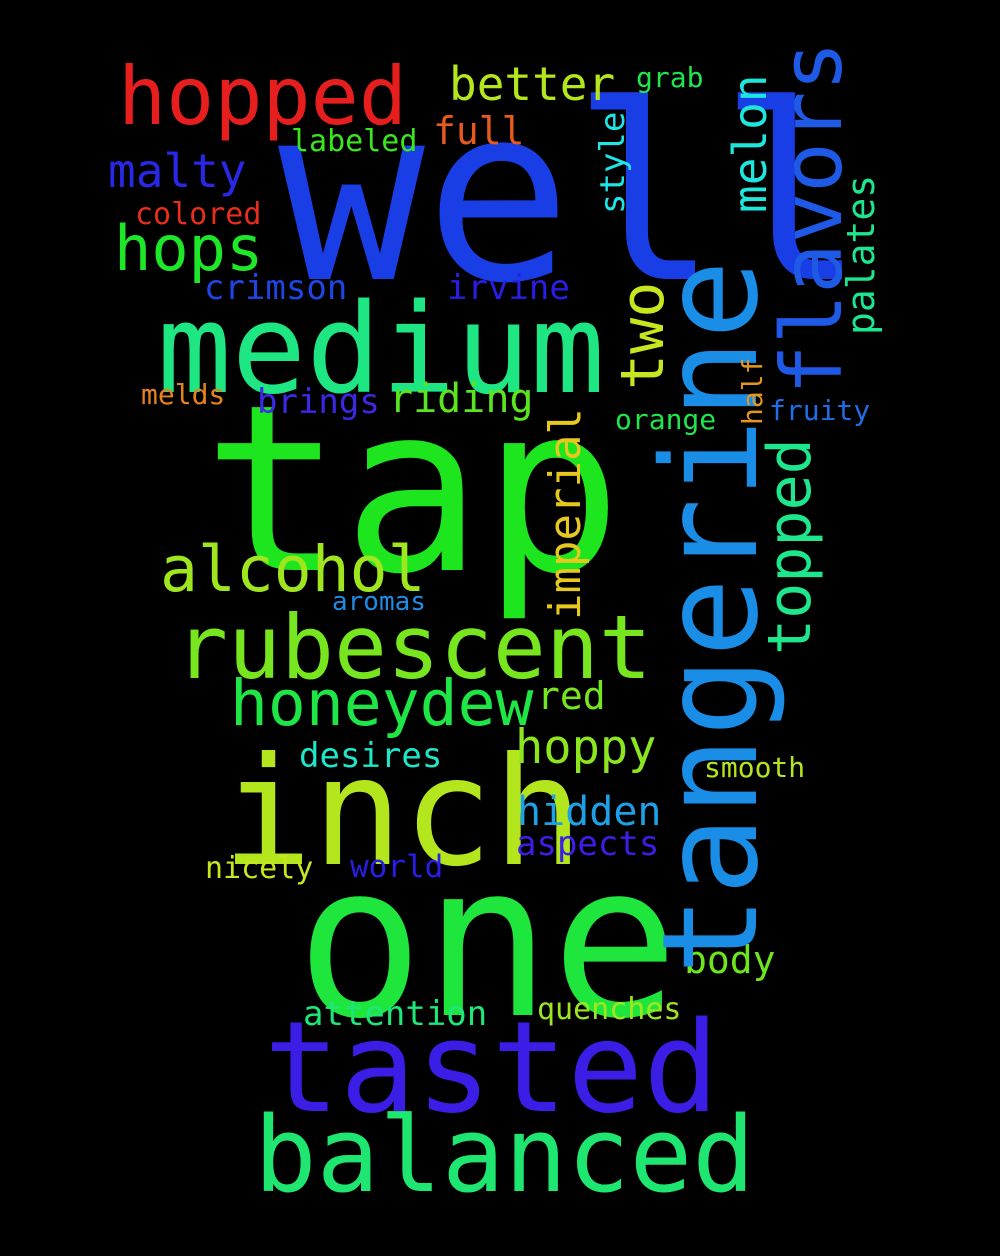 This screenshot has height=1256, width=1000. Describe the element at coordinates (189, 248) in the screenshot. I see `word-hops: hops` at that location.